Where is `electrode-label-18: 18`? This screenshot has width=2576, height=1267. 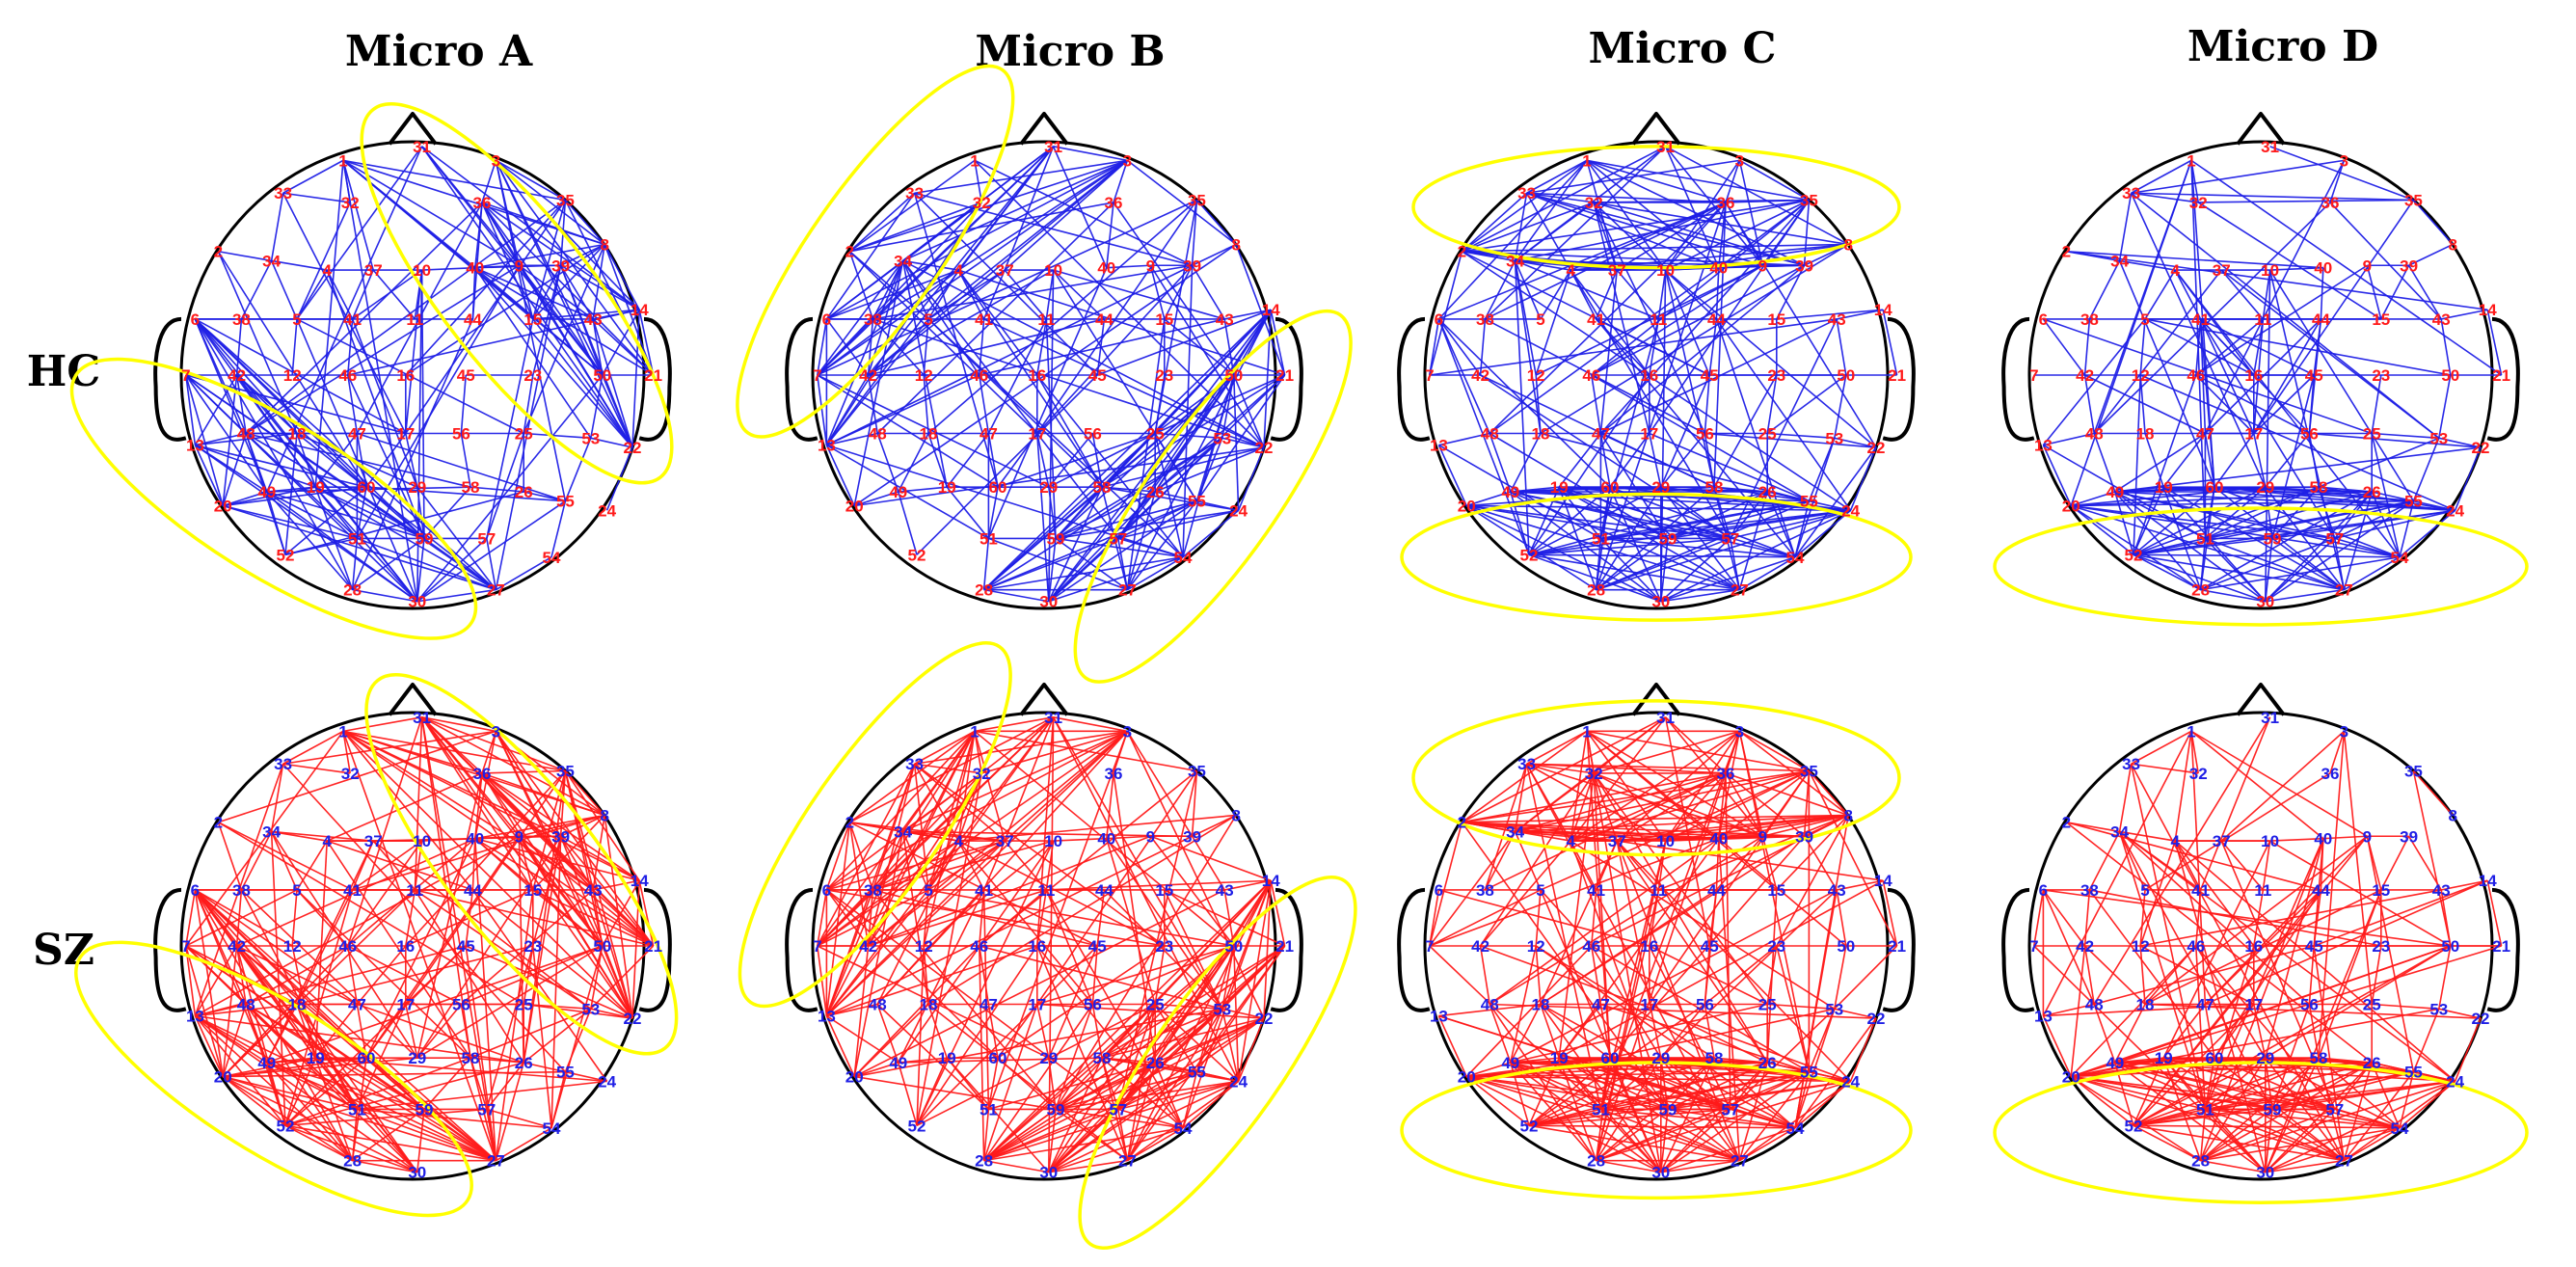
electrode-label-18: 18 is located at coordinates (297, 434).